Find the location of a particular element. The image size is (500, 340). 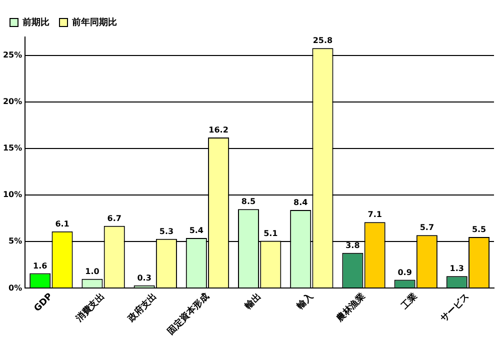

x-tick-label: 政府支出 is located at coordinates (142, 308).